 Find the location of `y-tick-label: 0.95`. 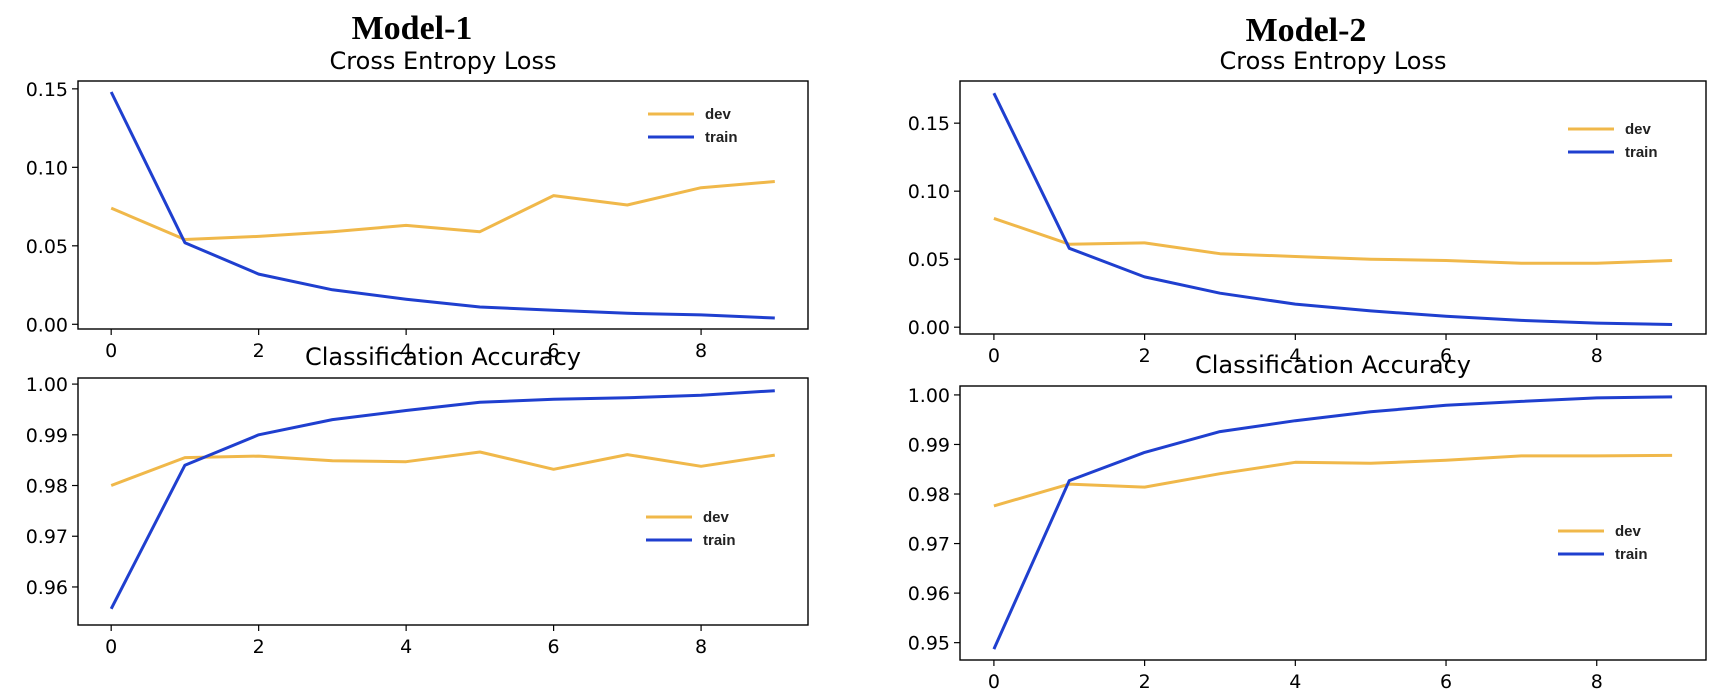

y-tick-label: 0.95 is located at coordinates (929, 644).